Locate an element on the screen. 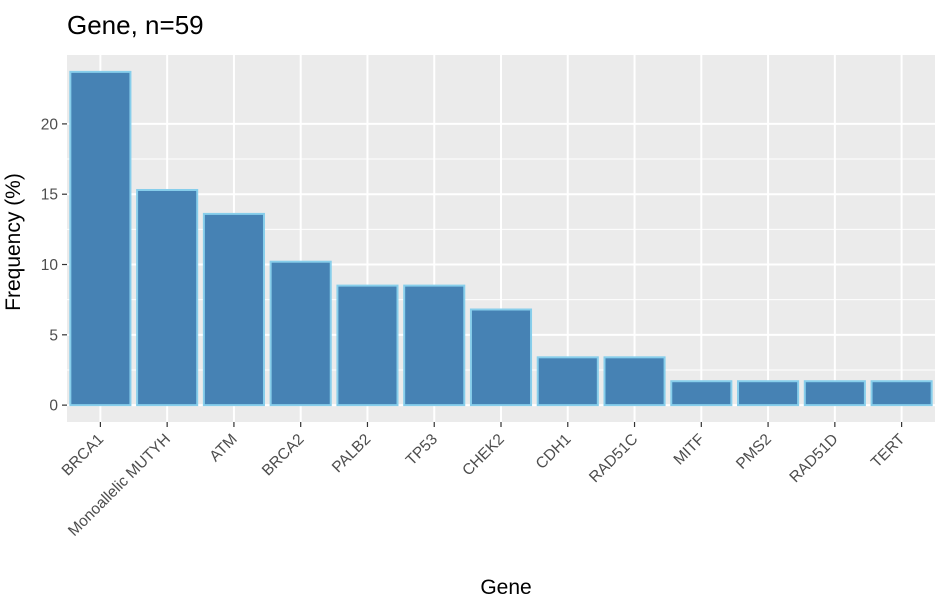 This screenshot has width=945, height=605. bar-brca1 is located at coordinates (100, 238).